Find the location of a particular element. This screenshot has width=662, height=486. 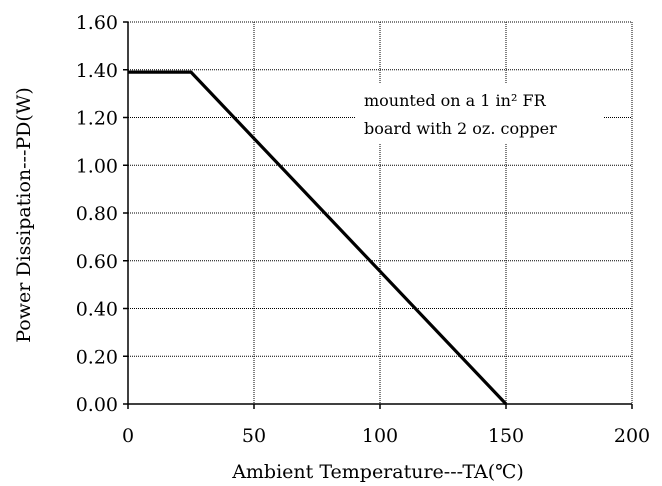

y-tick-label: 1.40 is located at coordinates (97, 71).